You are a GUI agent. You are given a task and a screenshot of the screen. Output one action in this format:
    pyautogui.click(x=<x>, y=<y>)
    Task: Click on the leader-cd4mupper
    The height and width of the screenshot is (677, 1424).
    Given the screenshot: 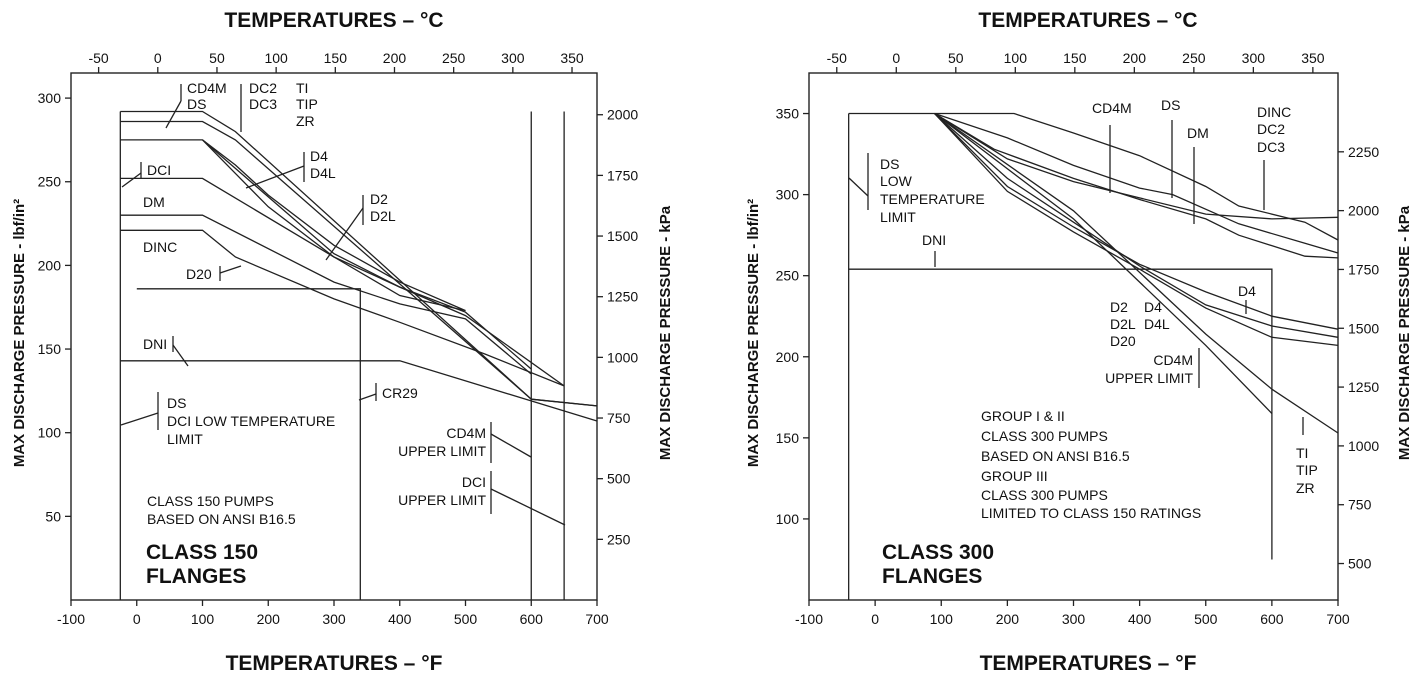 What is the action you would take?
    pyautogui.click(x=511, y=445)
    